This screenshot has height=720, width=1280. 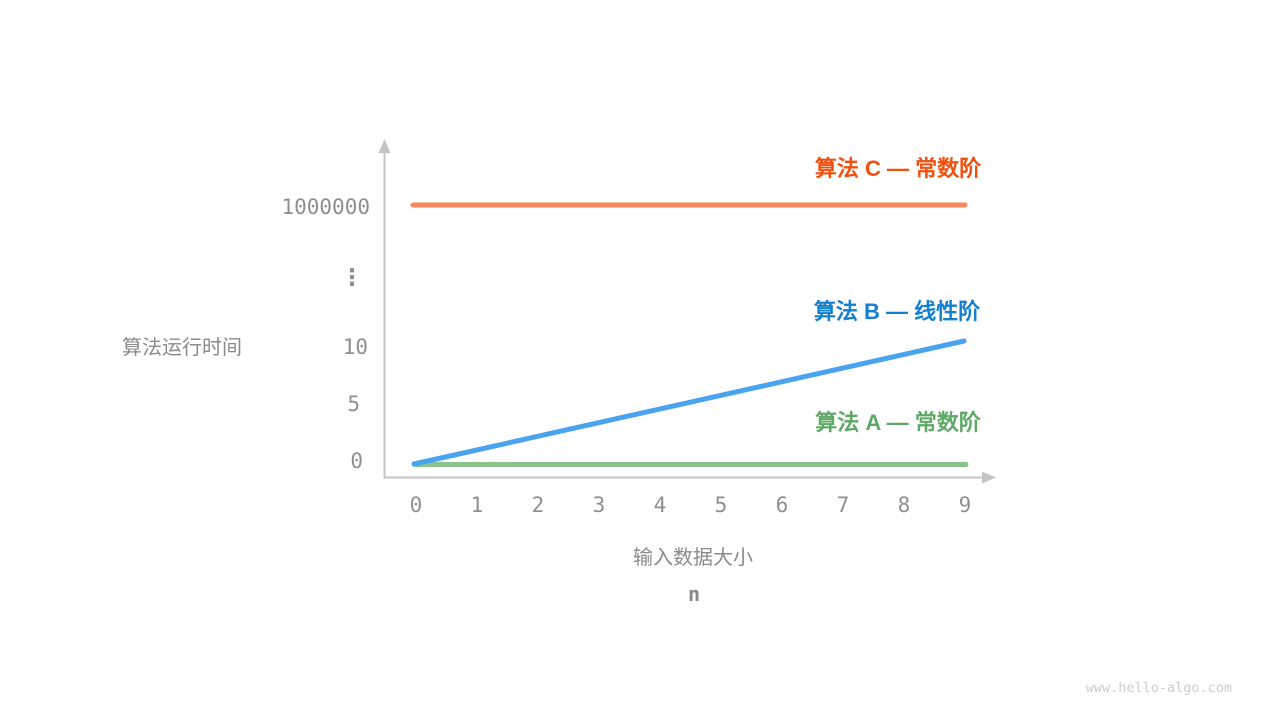 I want to click on y-tick-1000000: 1000000, so click(x=325, y=207).